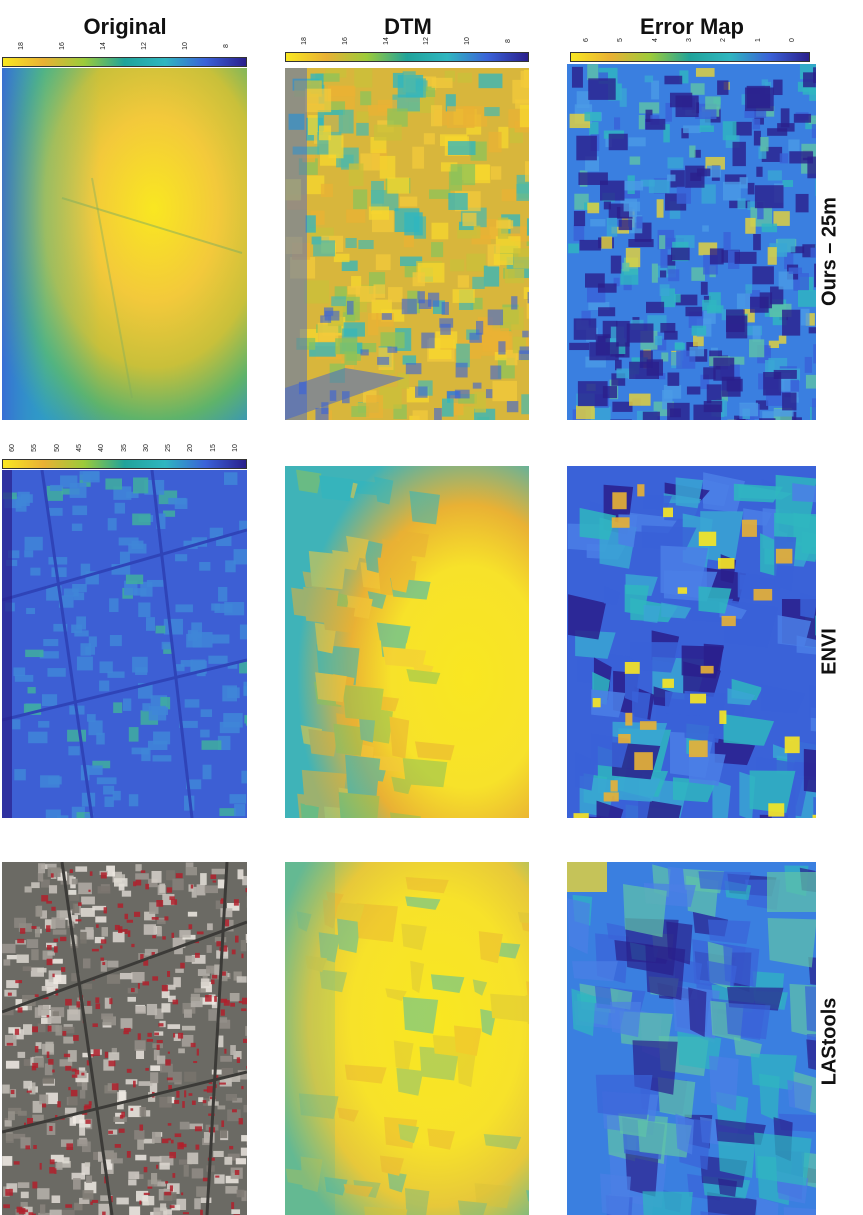 This screenshot has width=863, height=1215. I want to click on heatmap-dtm-ours, so click(407, 244).